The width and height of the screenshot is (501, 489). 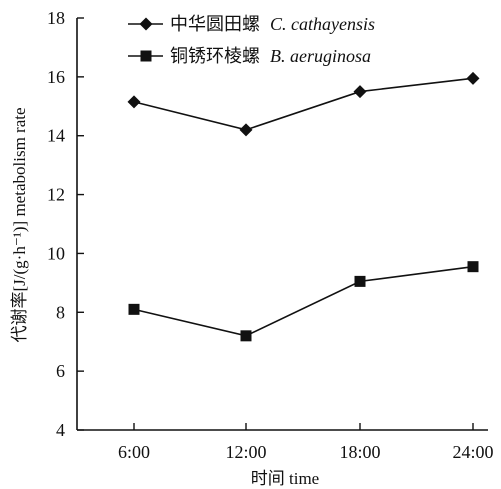 What do you see at coordinates (359, 452) in the screenshot?
I see `x-tick-label: 18:00` at bounding box center [359, 452].